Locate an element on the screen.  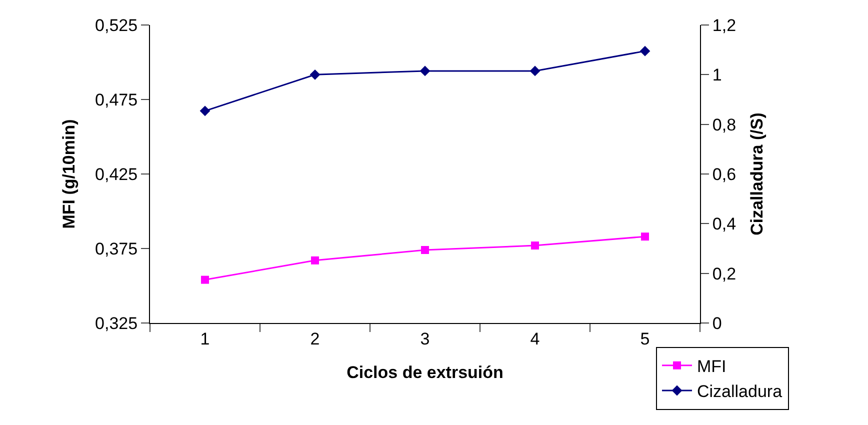
x-tick-label: 4 is located at coordinates (535, 338).